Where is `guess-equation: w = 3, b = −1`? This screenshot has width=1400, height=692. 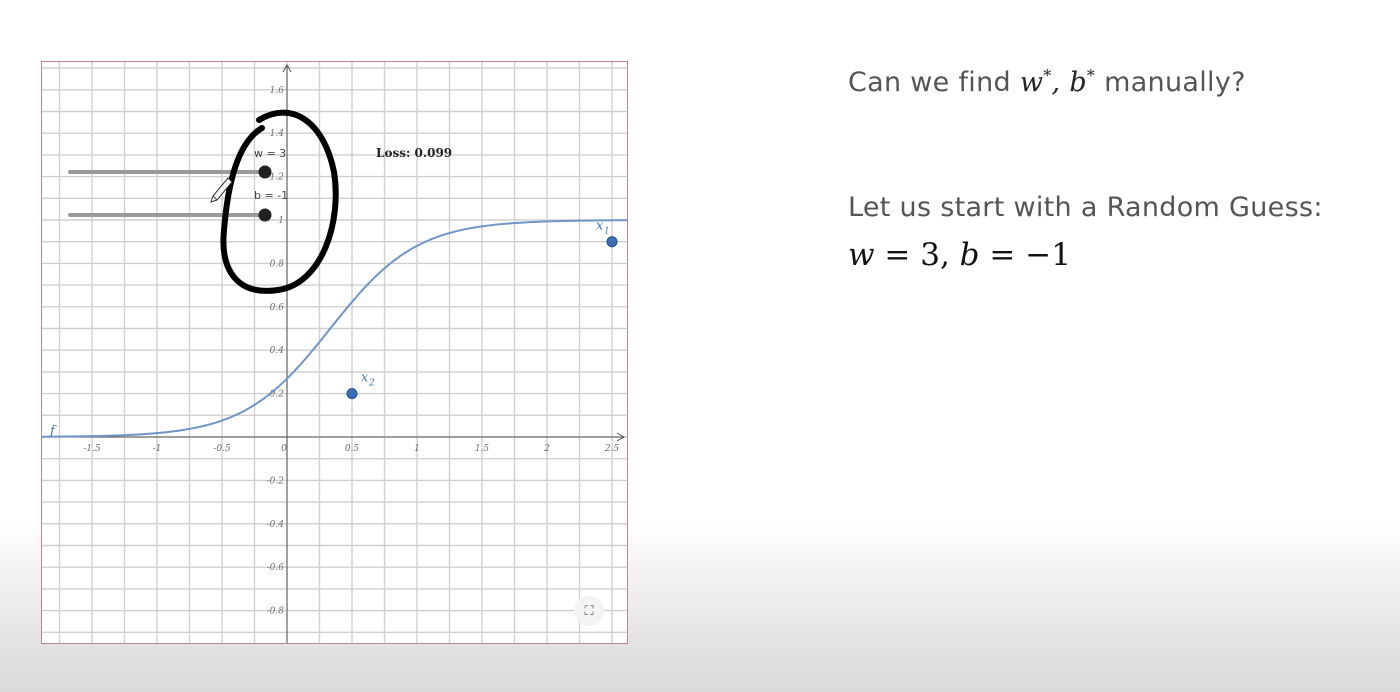
guess-equation: w = 3, b = −1 is located at coordinates (959, 255).